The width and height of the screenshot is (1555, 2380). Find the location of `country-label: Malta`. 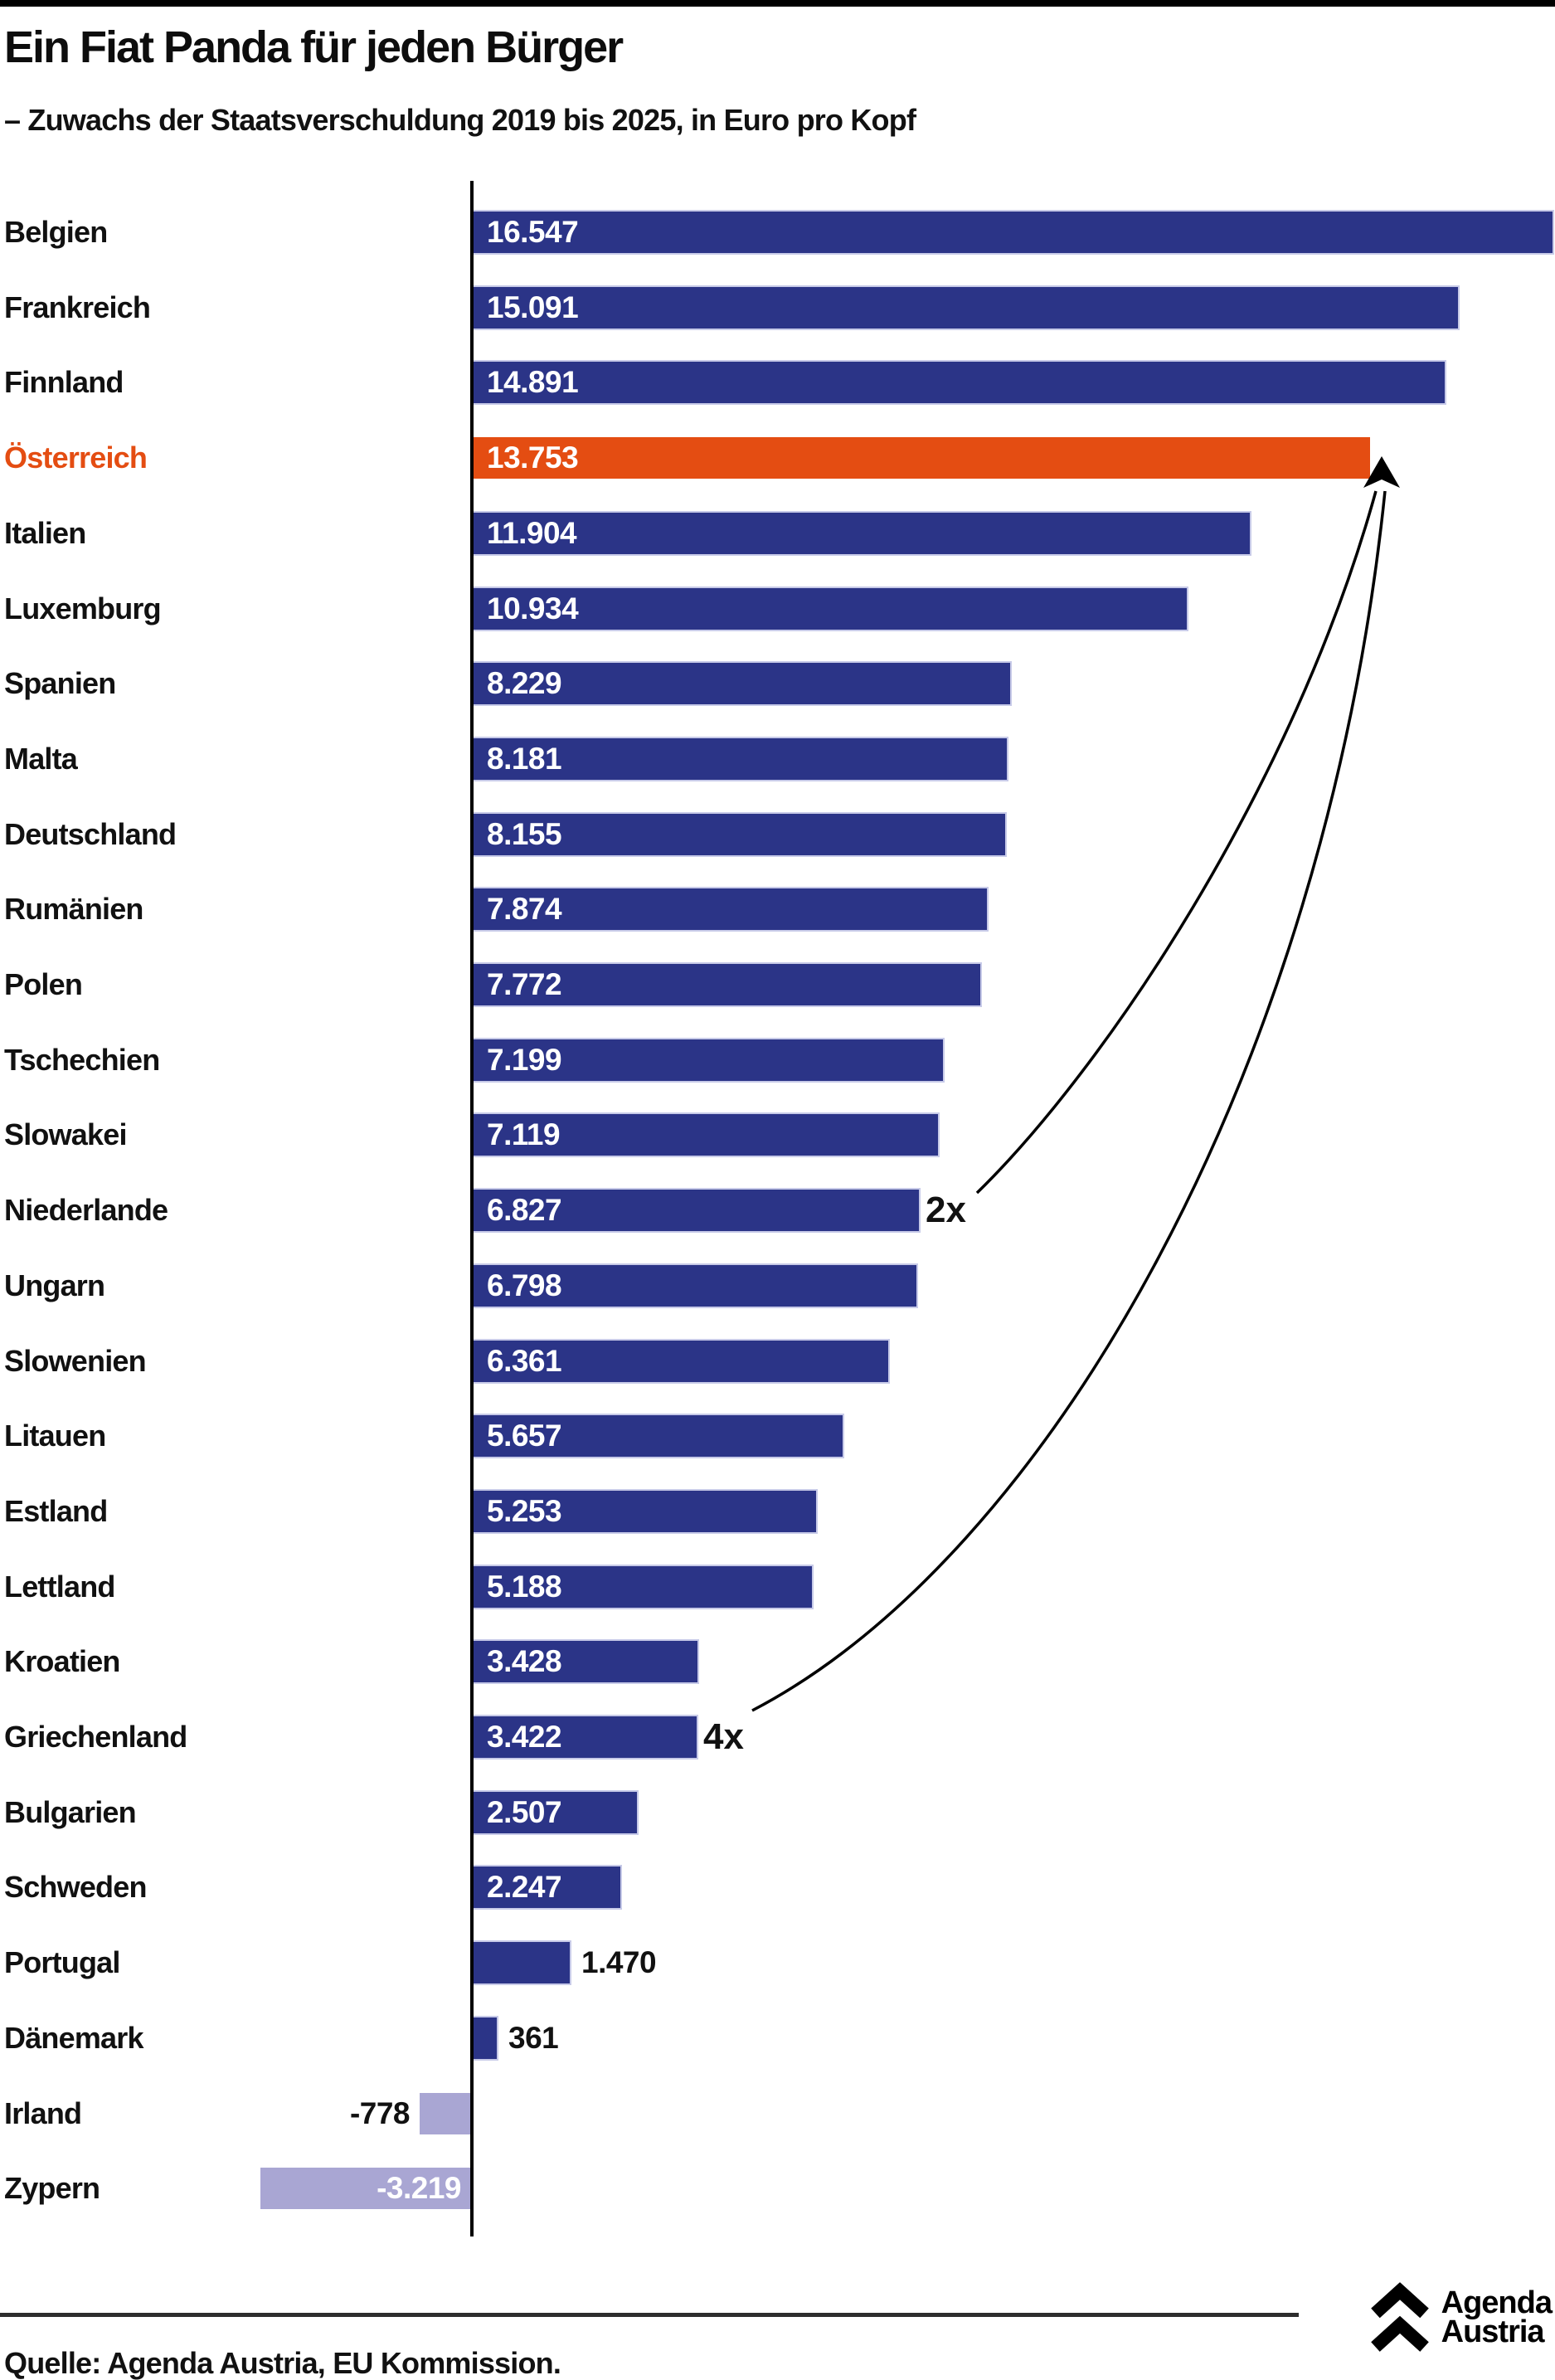

country-label: Malta is located at coordinates (41, 758).